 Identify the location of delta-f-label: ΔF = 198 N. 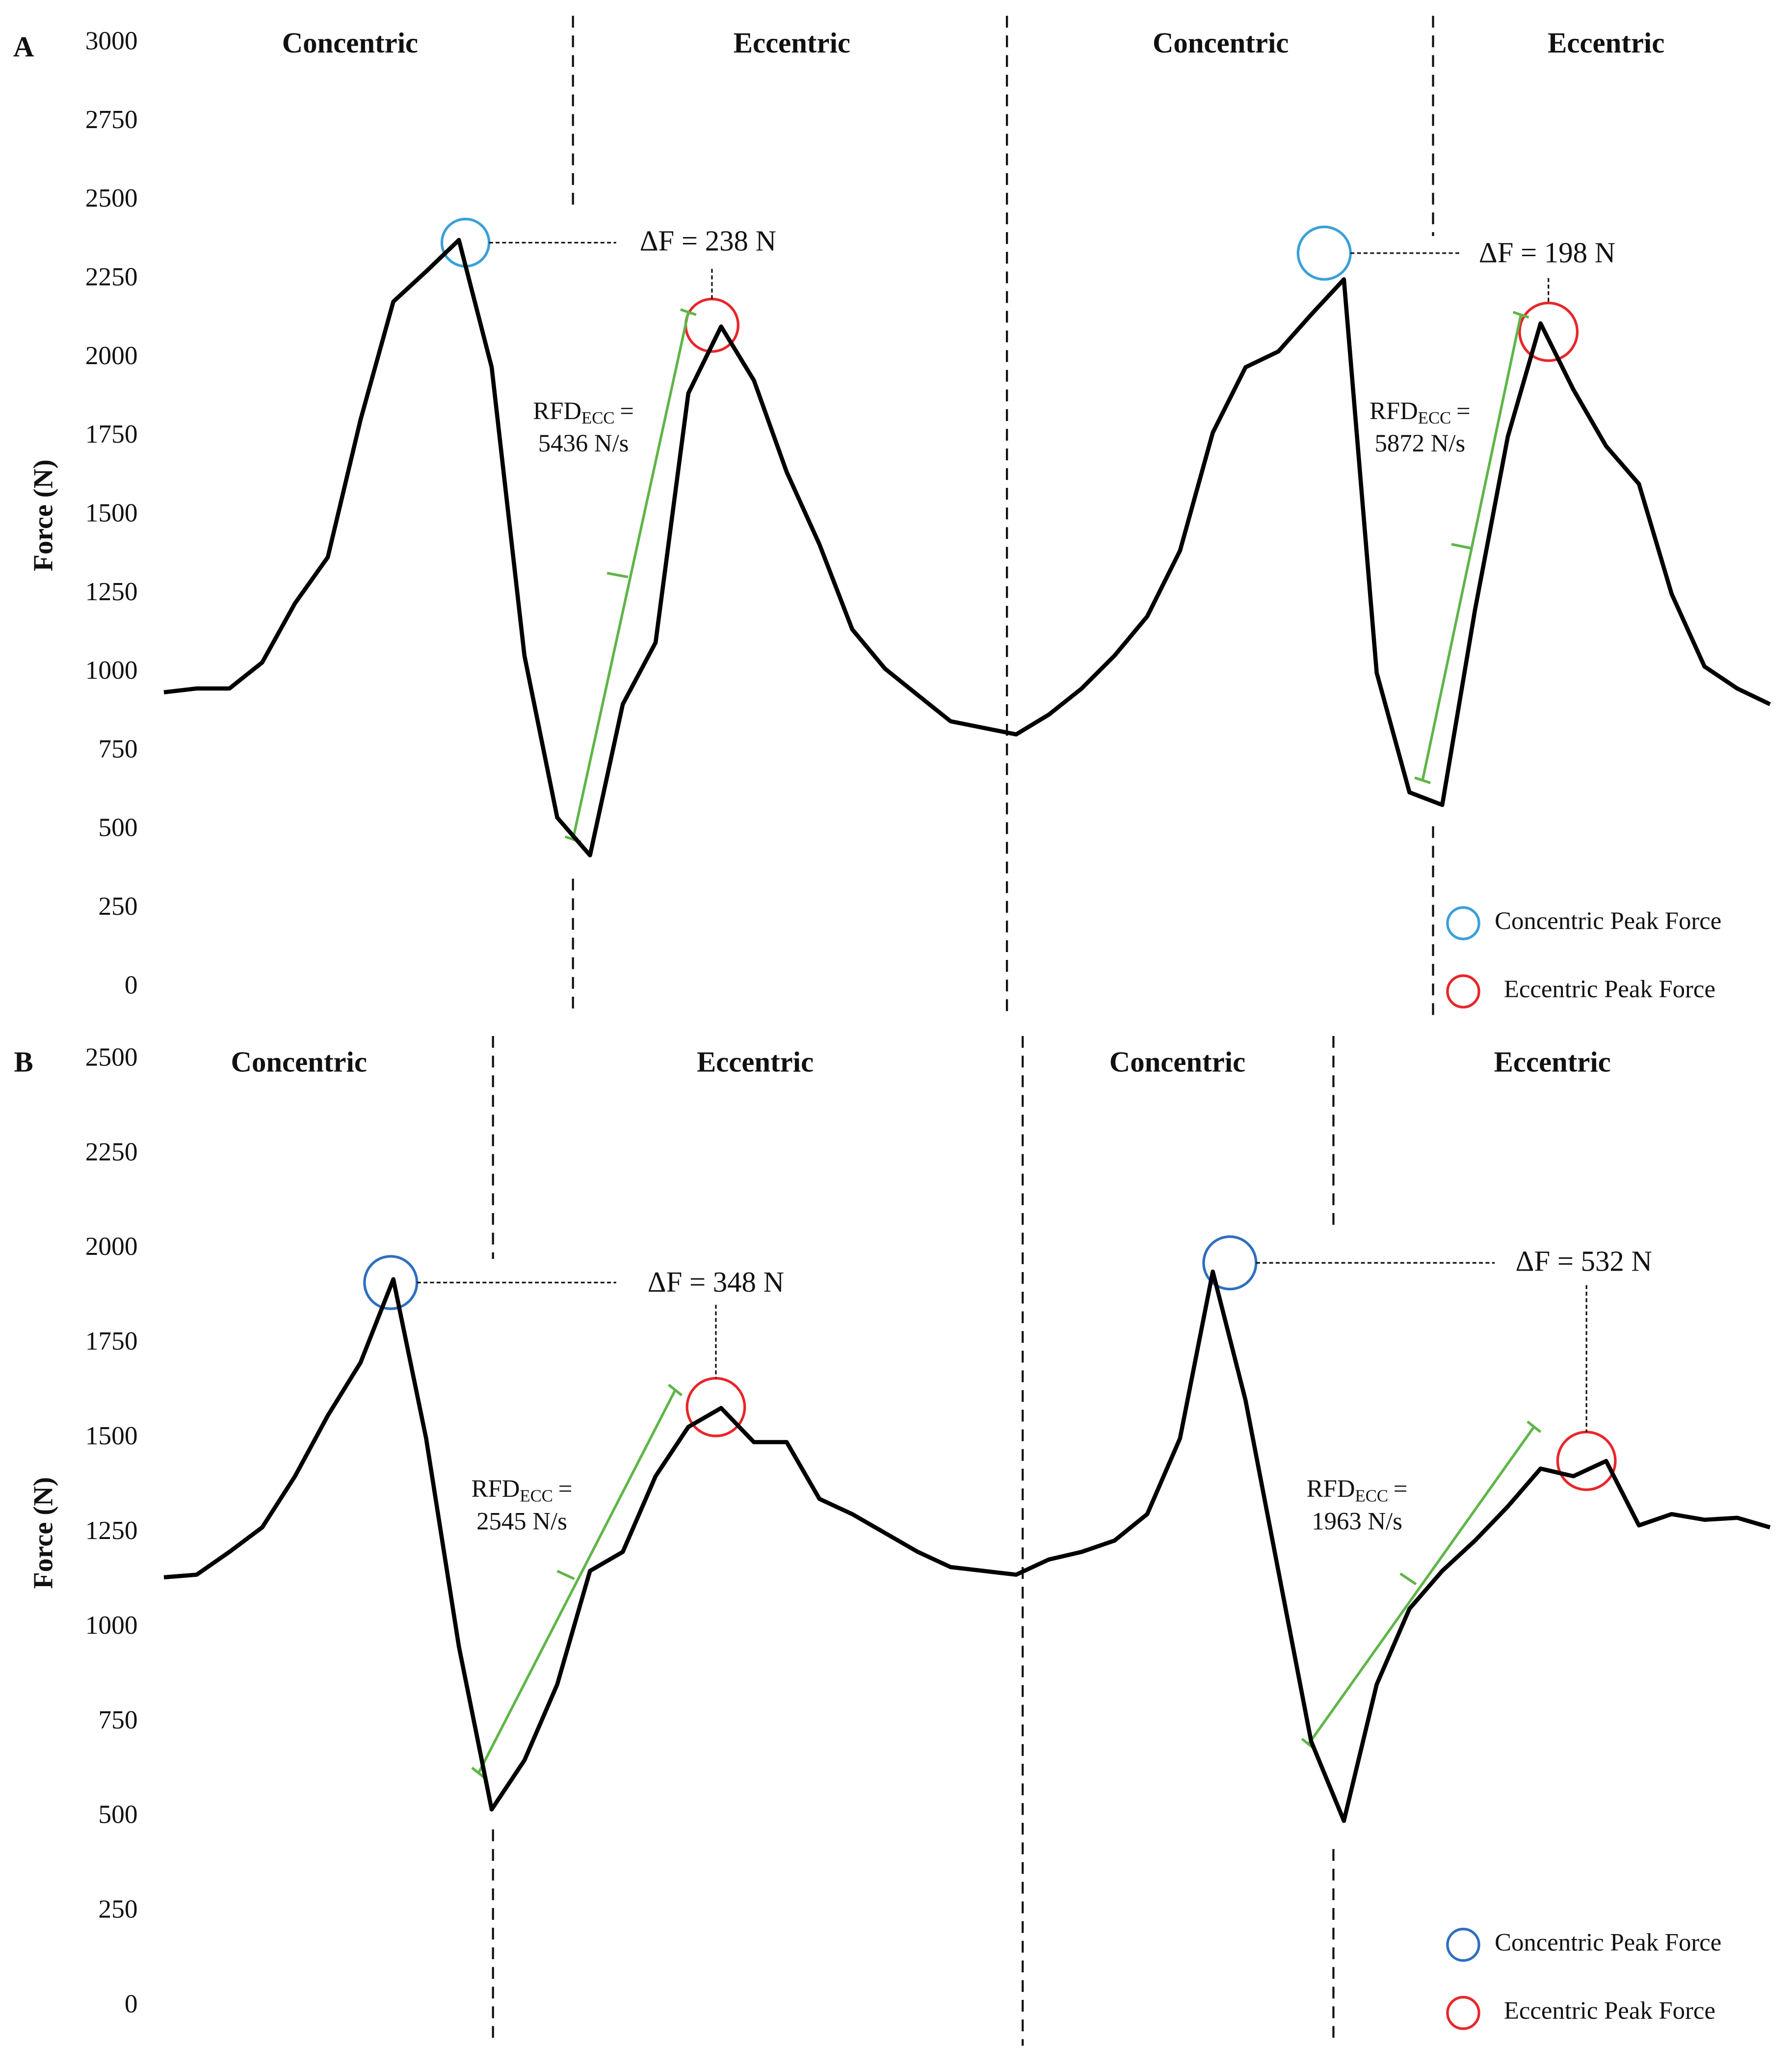
(1547, 253).